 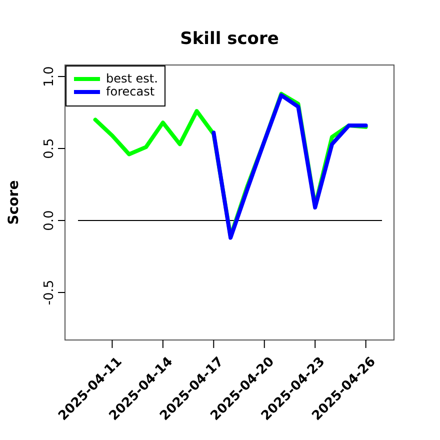 What do you see at coordinates (229, 39) in the screenshot?
I see `chart-title: Skill score` at bounding box center [229, 39].